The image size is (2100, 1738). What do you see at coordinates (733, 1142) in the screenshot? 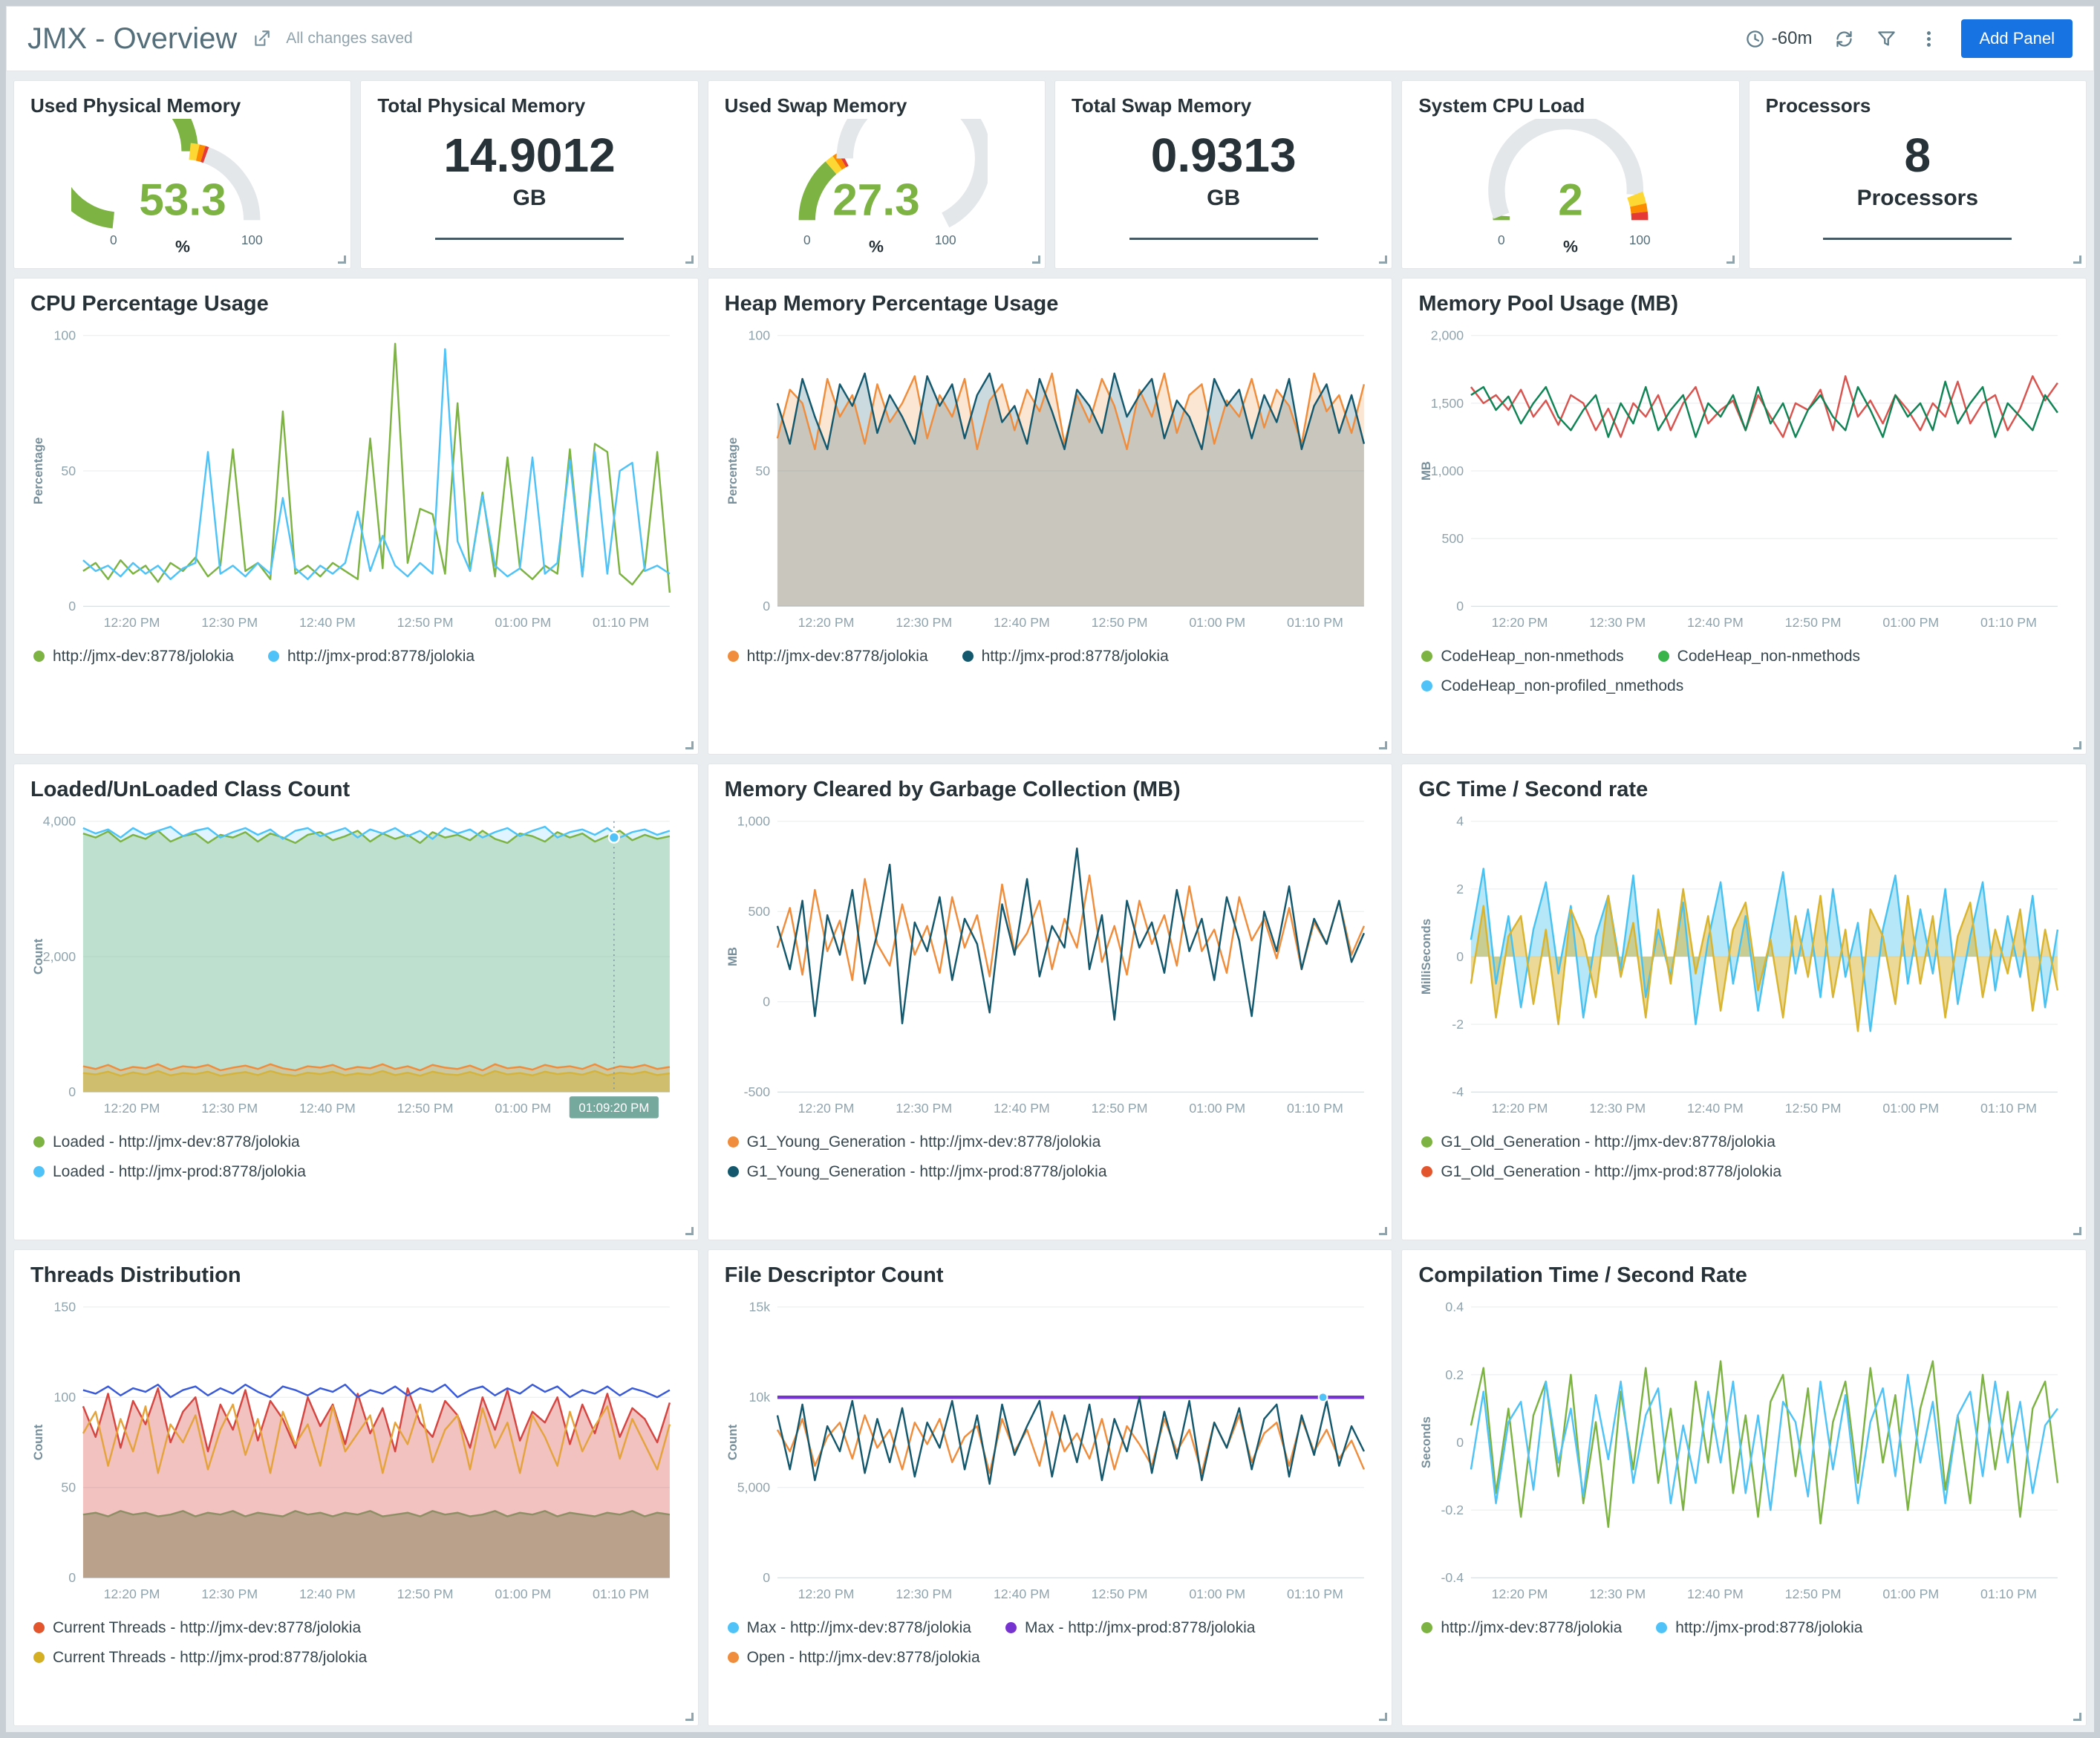
I see `series-color-dot` at bounding box center [733, 1142].